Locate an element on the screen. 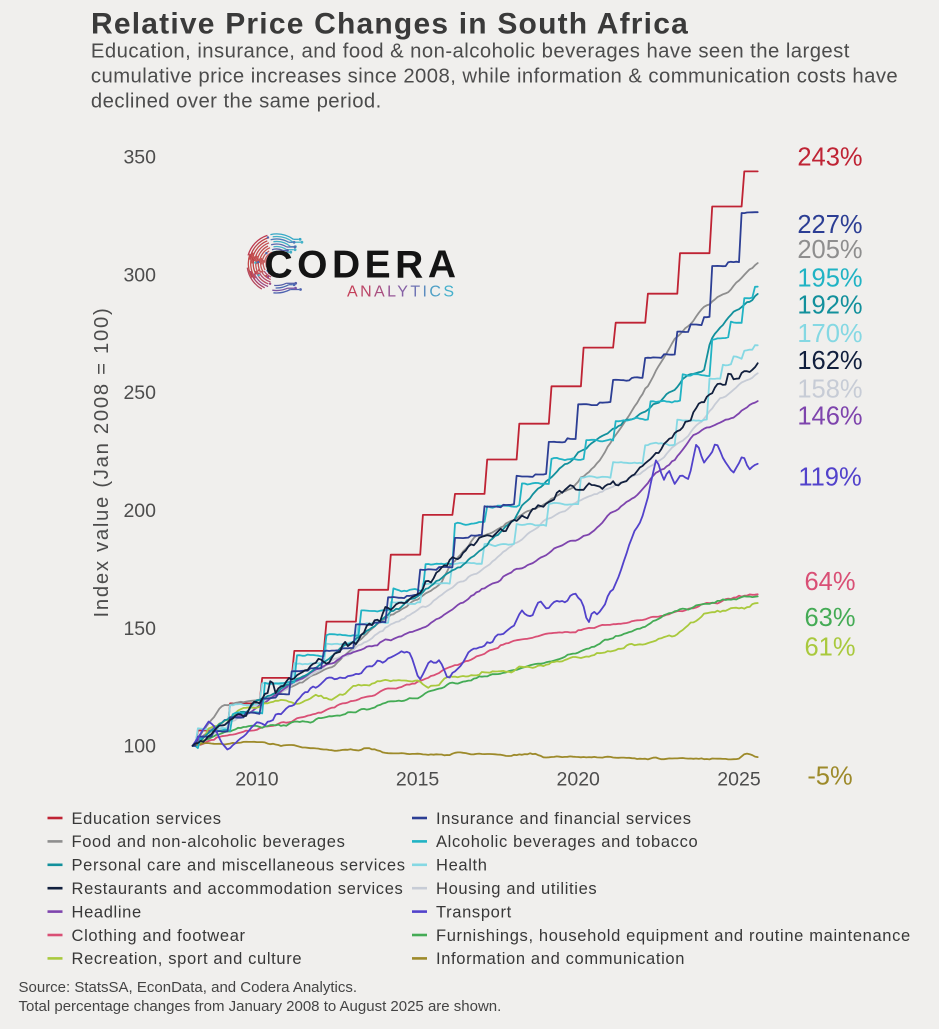  svg-text: 2025 is located at coordinates (739, 780).